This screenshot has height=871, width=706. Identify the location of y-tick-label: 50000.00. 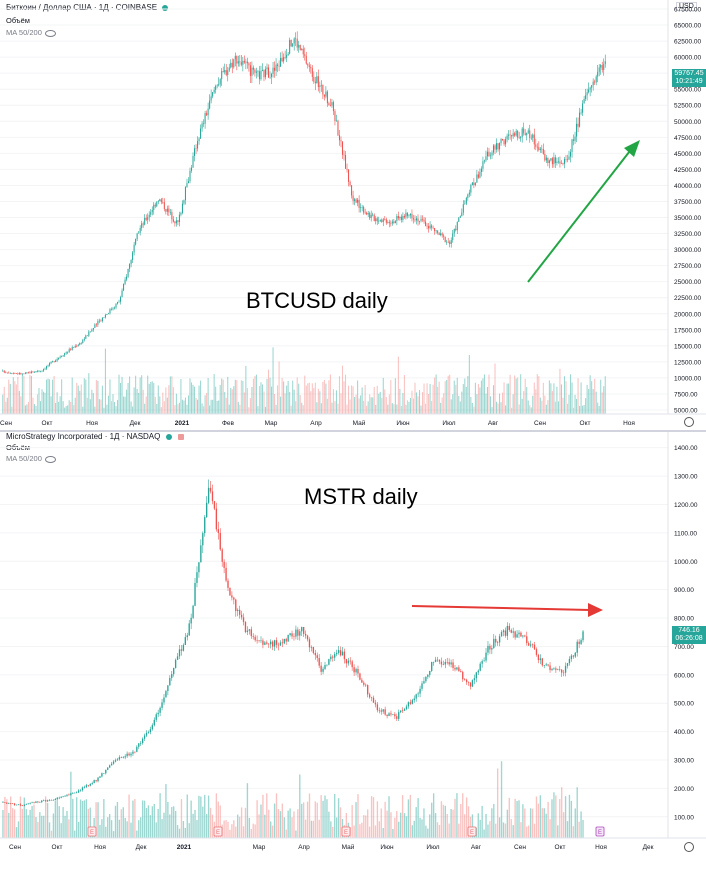
(687, 122).